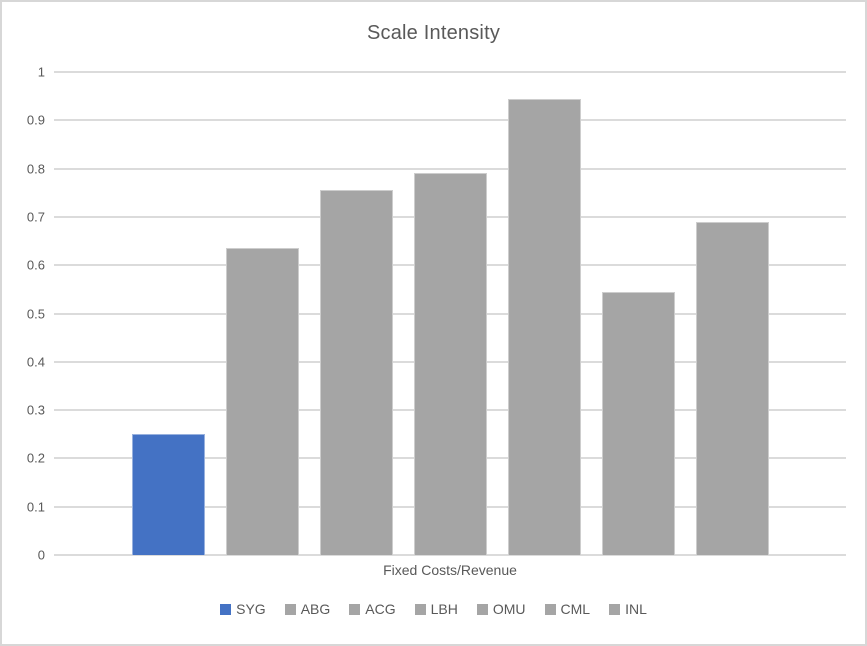  Describe the element at coordinates (168, 494) in the screenshot. I see `bar-syg` at that location.